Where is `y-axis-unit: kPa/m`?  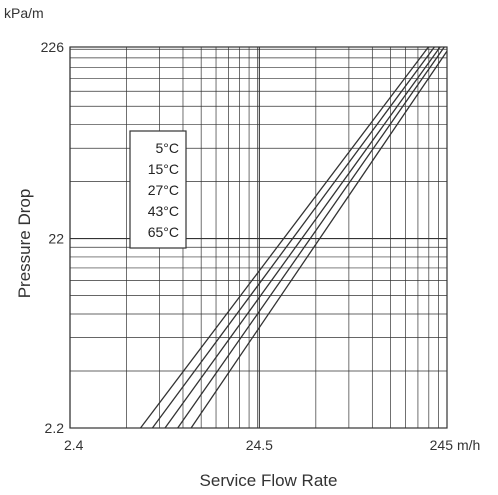
y-axis-unit: kPa/m is located at coordinates (24, 13).